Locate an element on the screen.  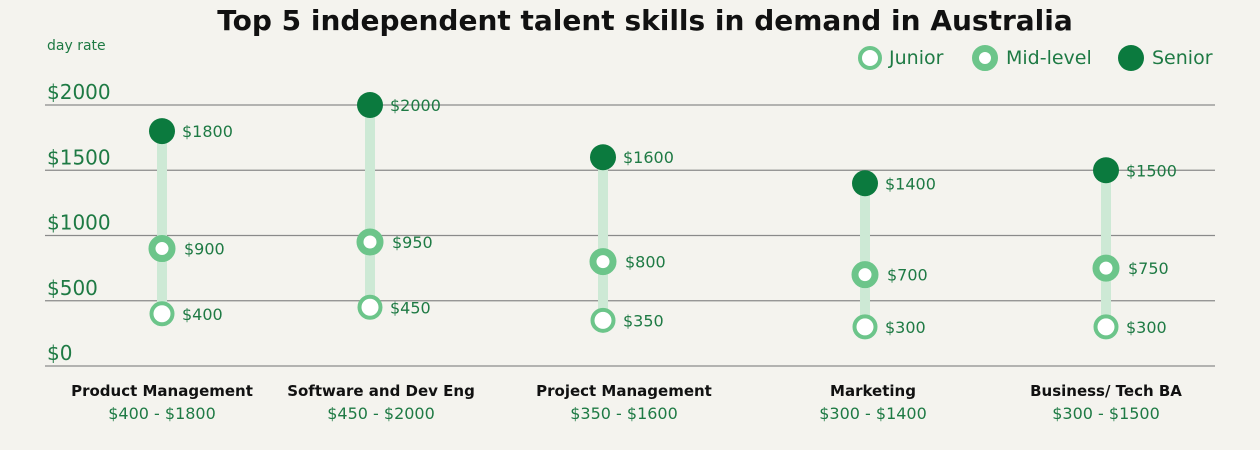
senior-value-label: $1800 is located at coordinates (207, 131).